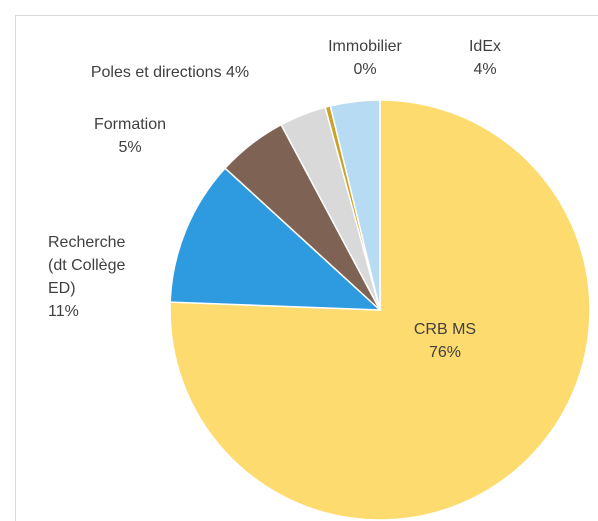 This screenshot has height=521, width=598. I want to click on slice-label: Poles et directions 4%, so click(170, 72).